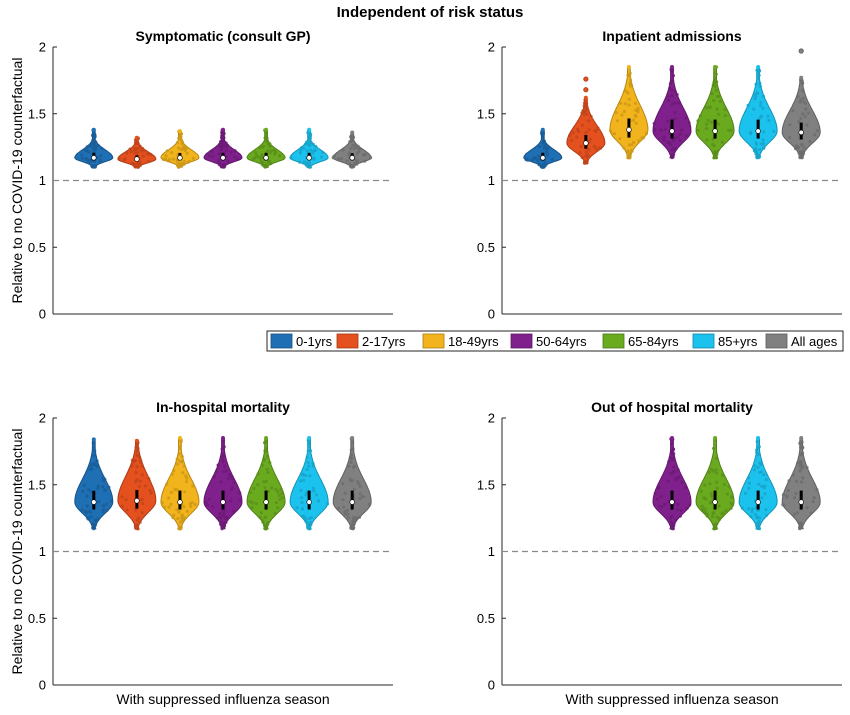 The width and height of the screenshot is (850, 715). Describe the element at coordinates (586, 120) in the screenshot. I see `violin-2-17yrs` at that location.